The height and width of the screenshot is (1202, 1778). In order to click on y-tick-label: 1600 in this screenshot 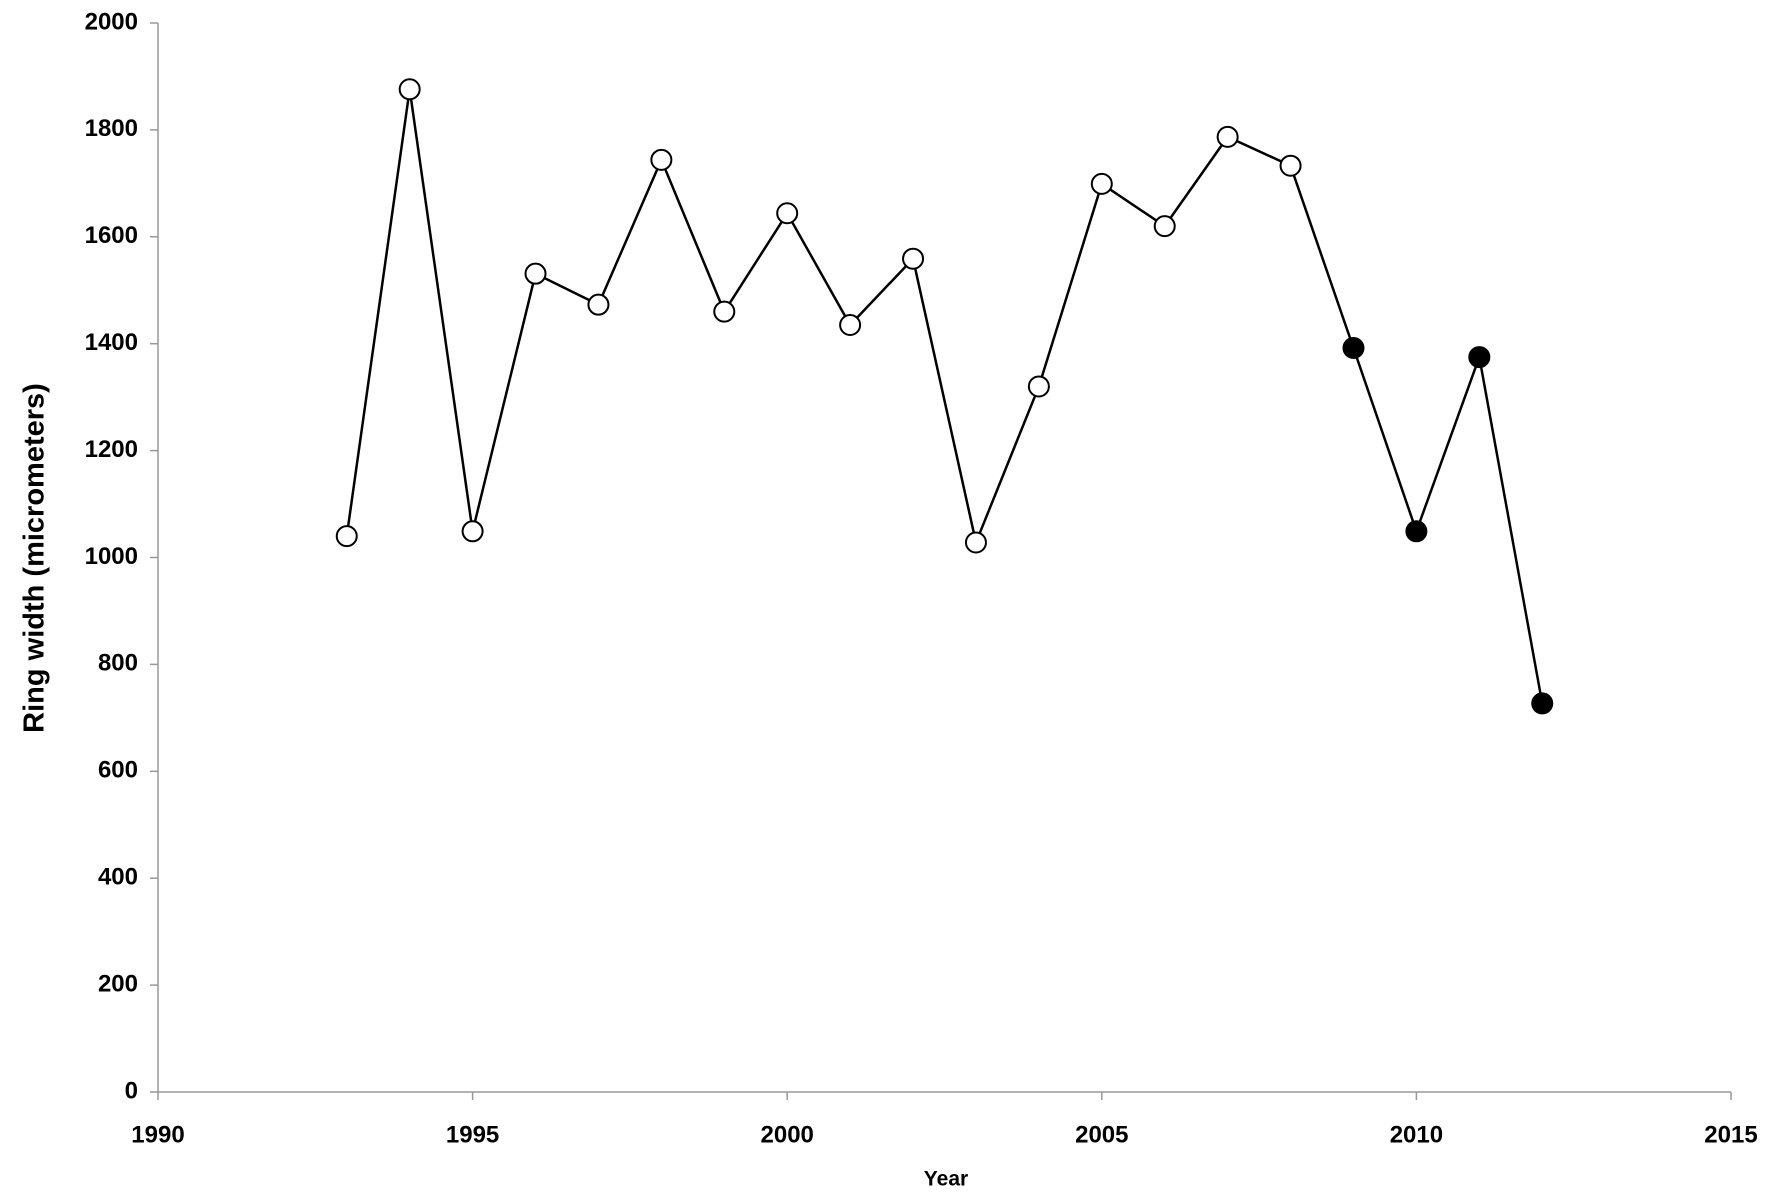, I will do `click(111, 235)`.